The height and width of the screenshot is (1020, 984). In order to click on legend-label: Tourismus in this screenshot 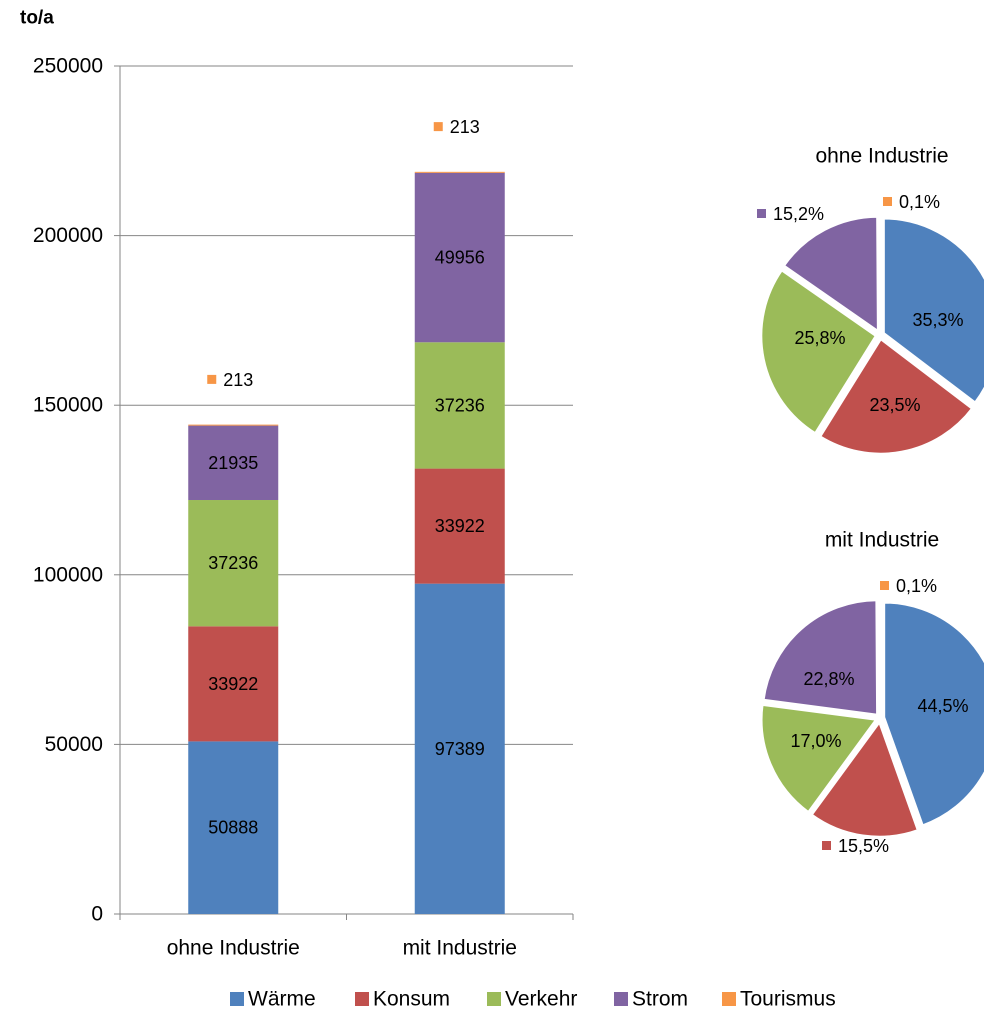, I will do `click(788, 999)`.